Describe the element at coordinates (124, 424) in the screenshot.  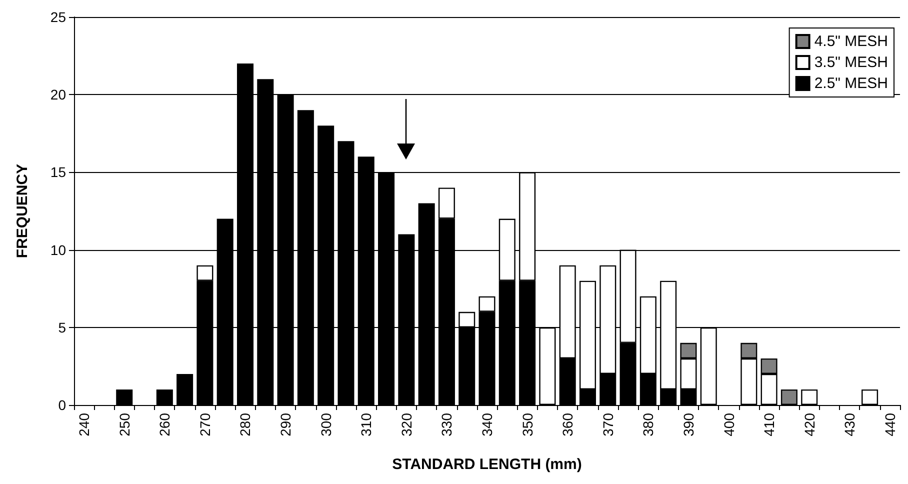
I see `x-tick-label: 250` at that location.